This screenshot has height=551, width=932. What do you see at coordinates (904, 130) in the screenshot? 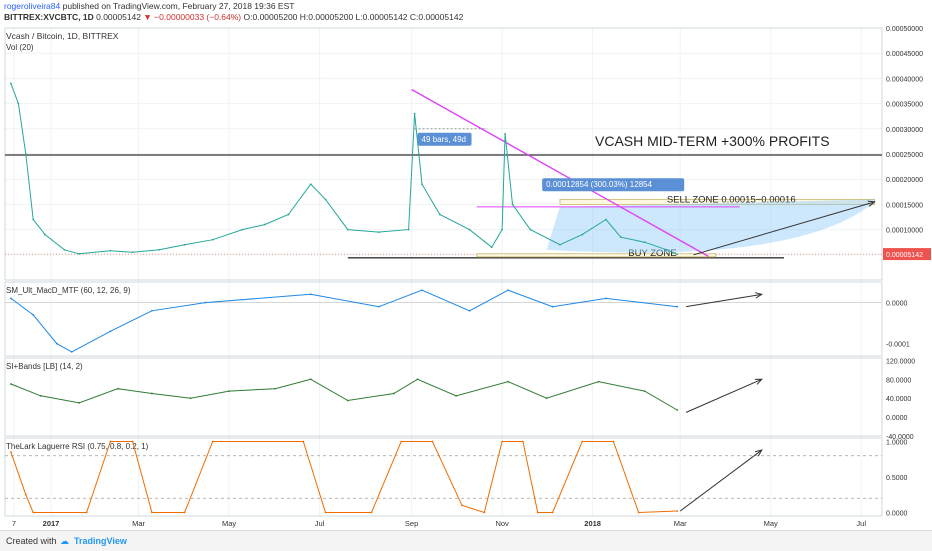
I see `price-tick-label: 0.00030000` at bounding box center [904, 130].